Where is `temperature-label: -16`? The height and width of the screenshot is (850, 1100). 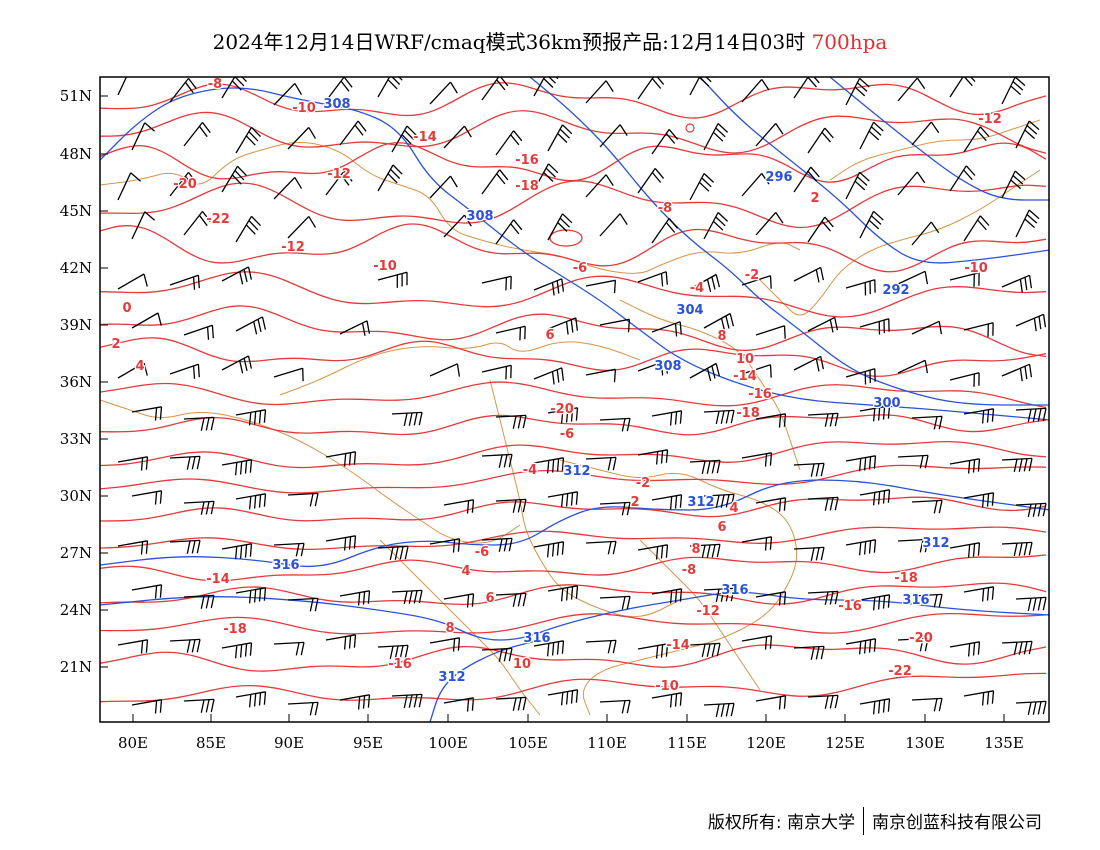
temperature-label: -16 is located at coordinates (400, 664).